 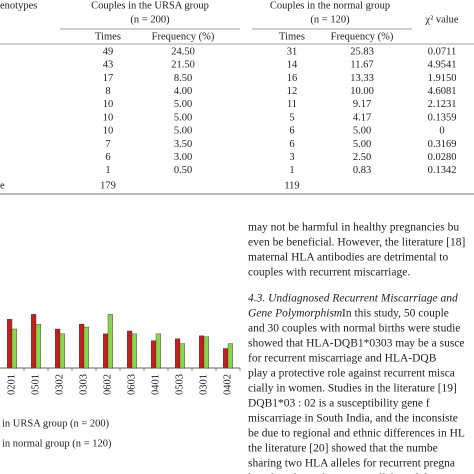 I want to click on table-cell: 49, so click(x=108, y=51).